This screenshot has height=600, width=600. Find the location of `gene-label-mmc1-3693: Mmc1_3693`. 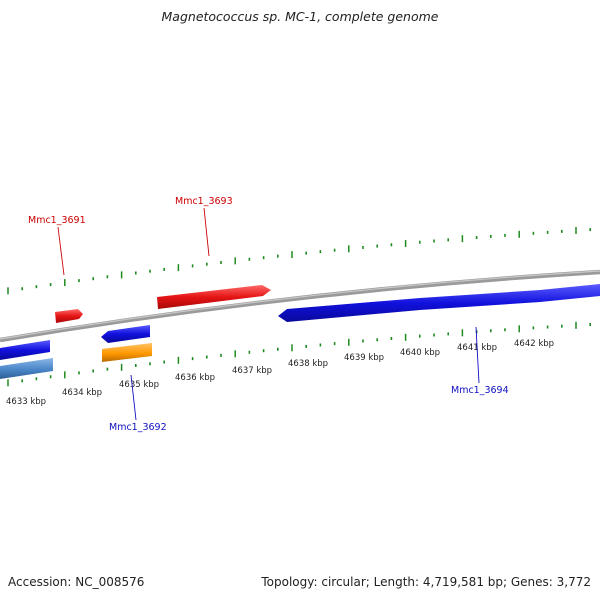

gene-label-mmc1-3693: Mmc1_3693 is located at coordinates (204, 201).